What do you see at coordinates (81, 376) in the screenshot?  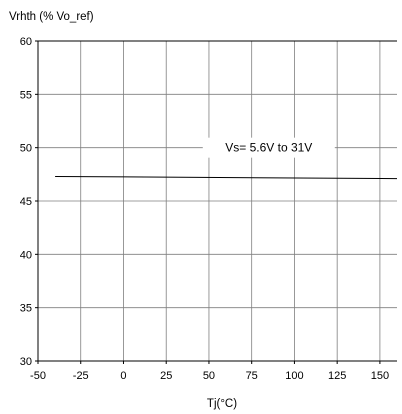 I see `x-tick-label: -25` at bounding box center [81, 376].